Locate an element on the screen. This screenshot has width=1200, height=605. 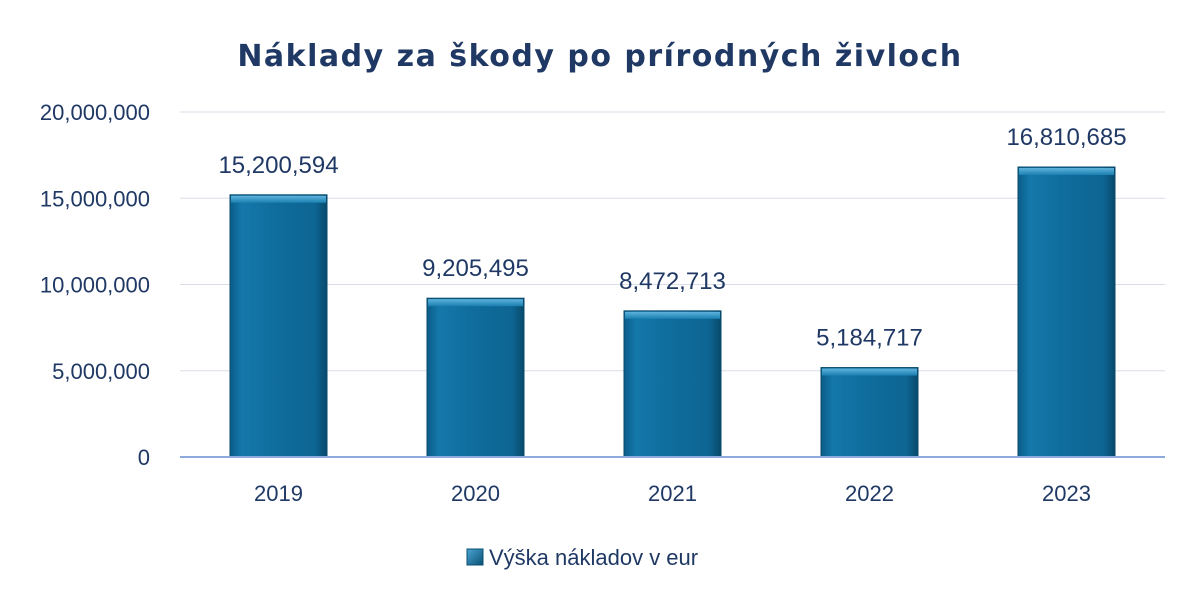
x-tick-label: 2020 is located at coordinates (475, 493).